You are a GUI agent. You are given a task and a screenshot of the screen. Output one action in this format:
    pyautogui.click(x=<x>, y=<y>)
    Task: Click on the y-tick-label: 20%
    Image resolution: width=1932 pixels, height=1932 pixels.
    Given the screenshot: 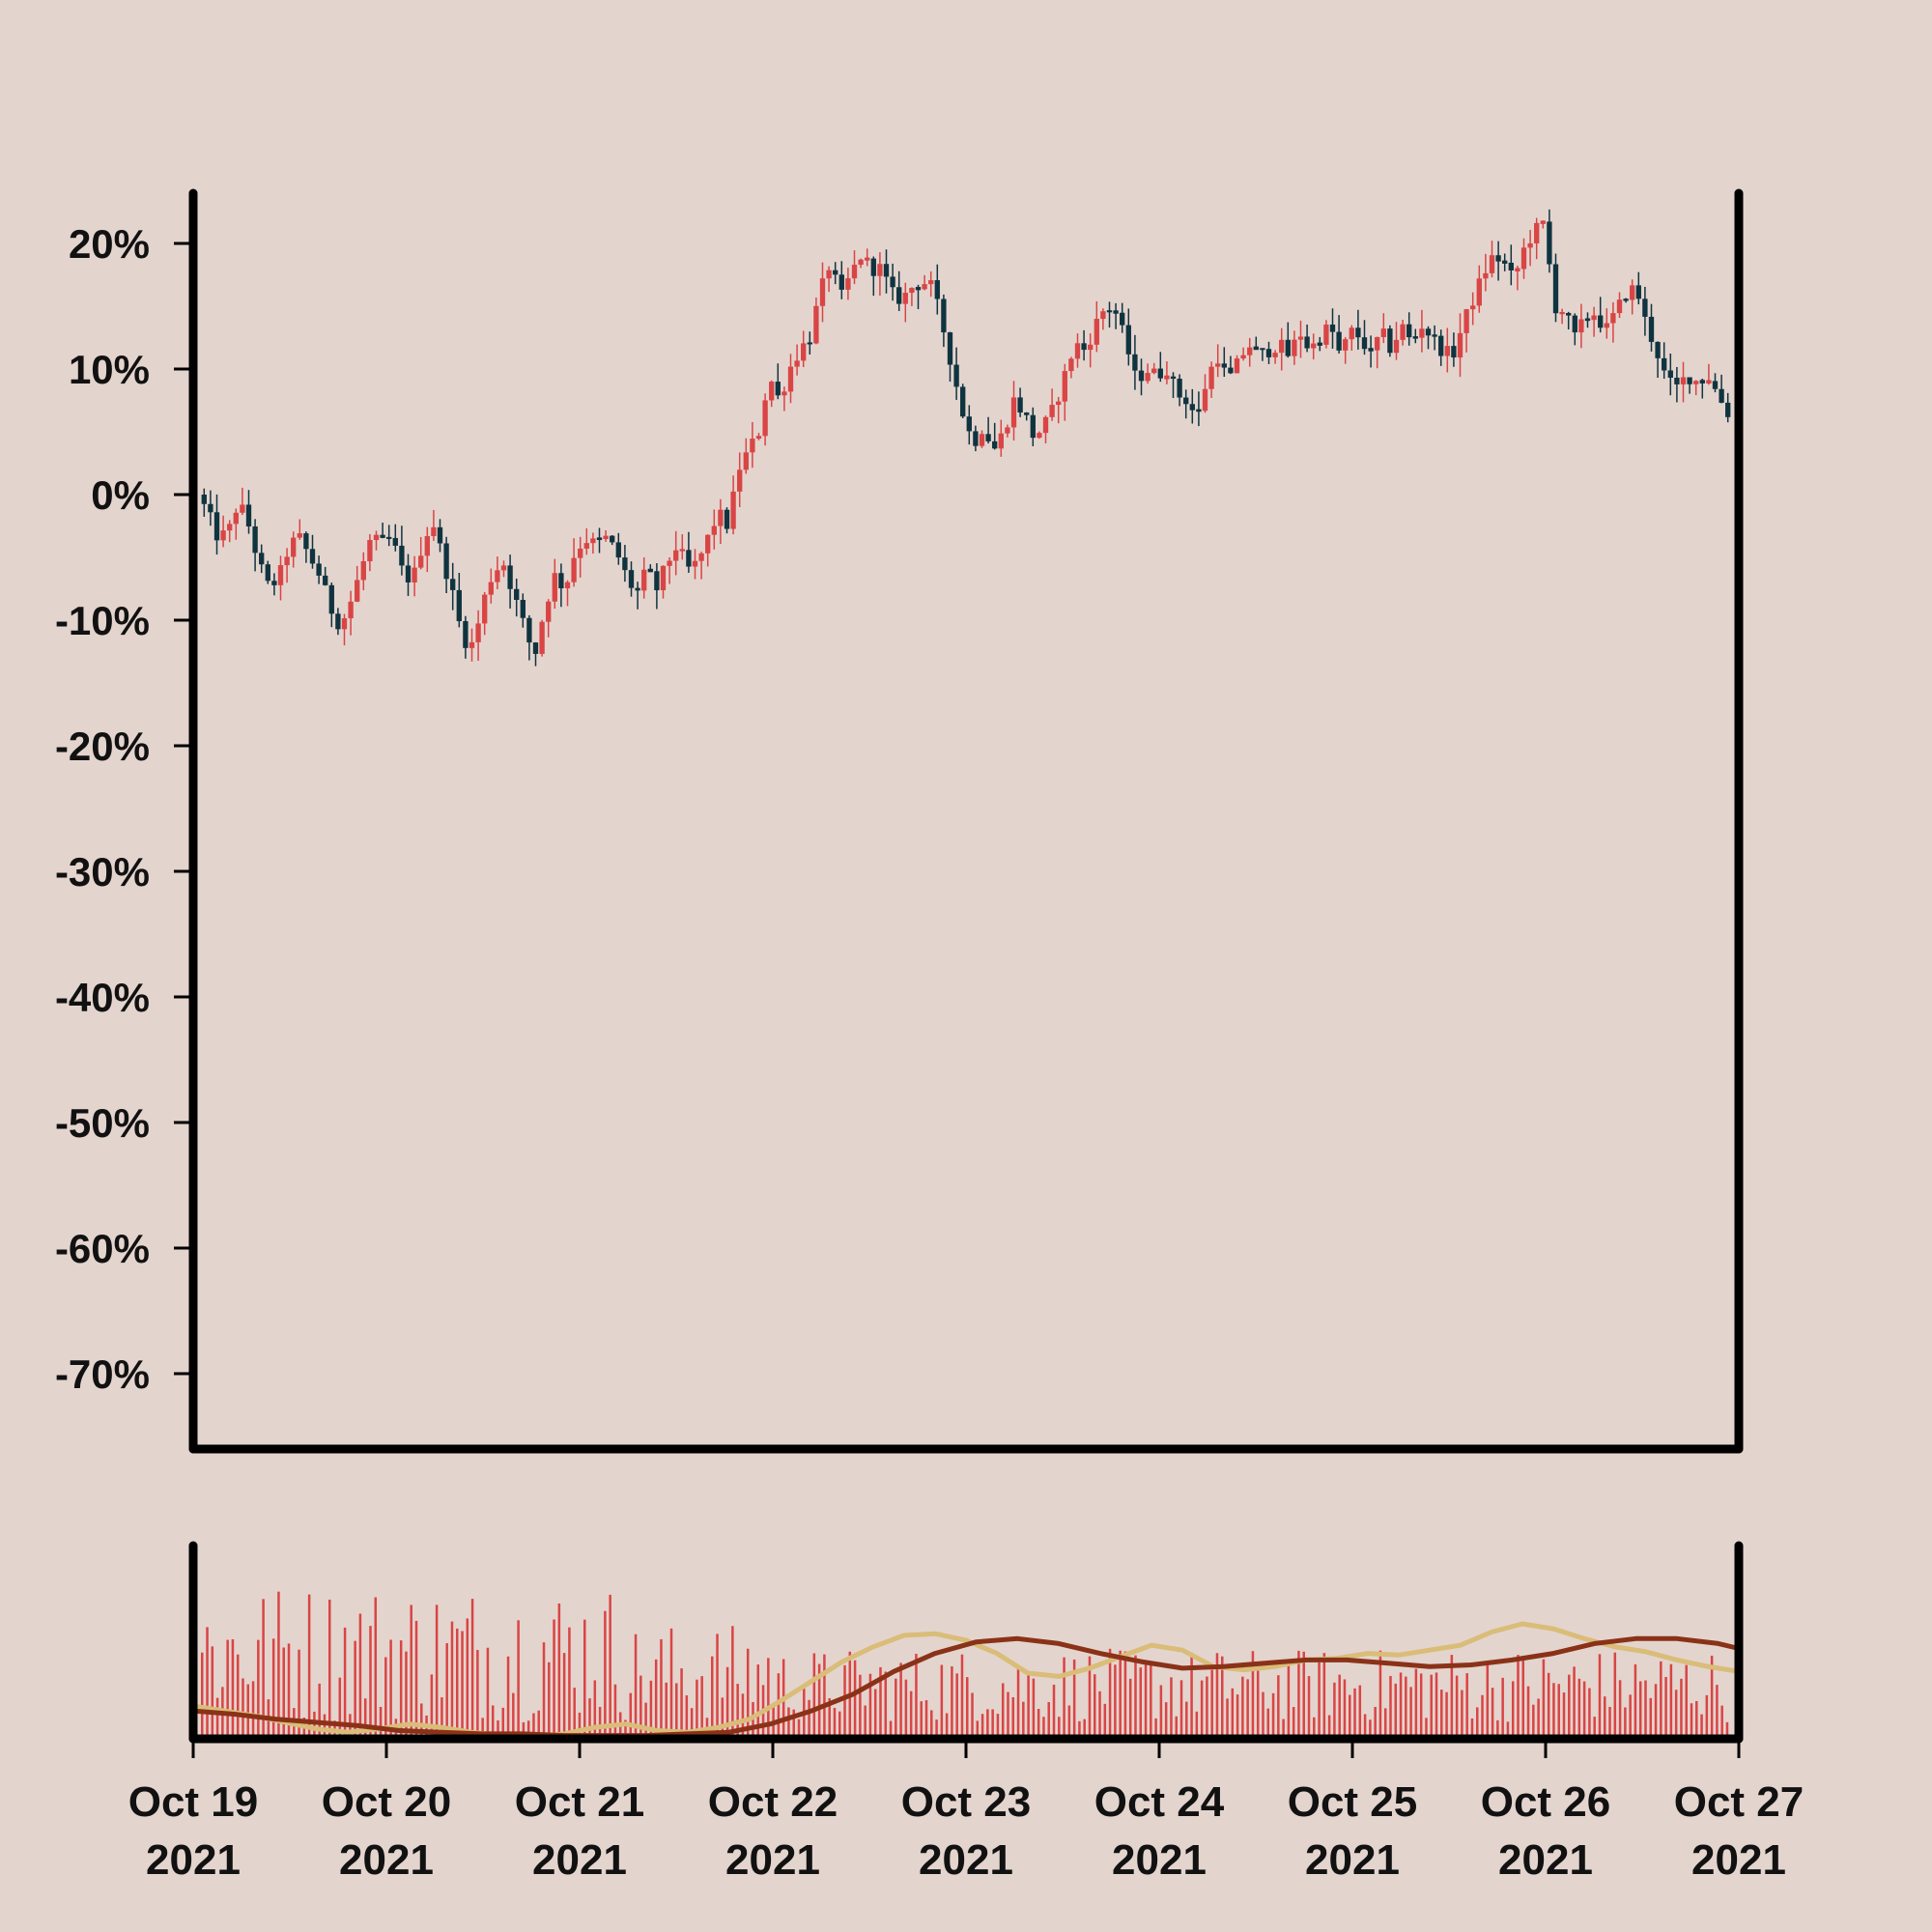 What is the action you would take?
    pyautogui.click(x=109, y=244)
    